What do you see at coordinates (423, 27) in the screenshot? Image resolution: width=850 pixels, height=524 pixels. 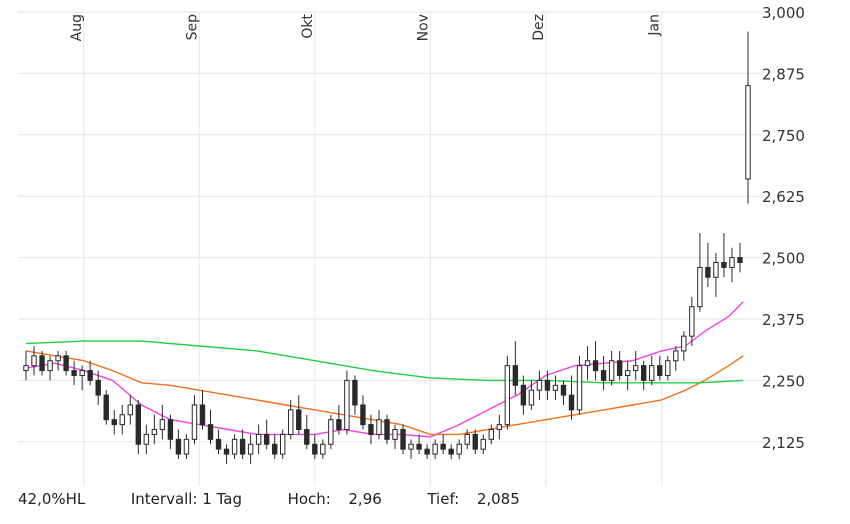 I see `month-label: Nov` at bounding box center [423, 27].